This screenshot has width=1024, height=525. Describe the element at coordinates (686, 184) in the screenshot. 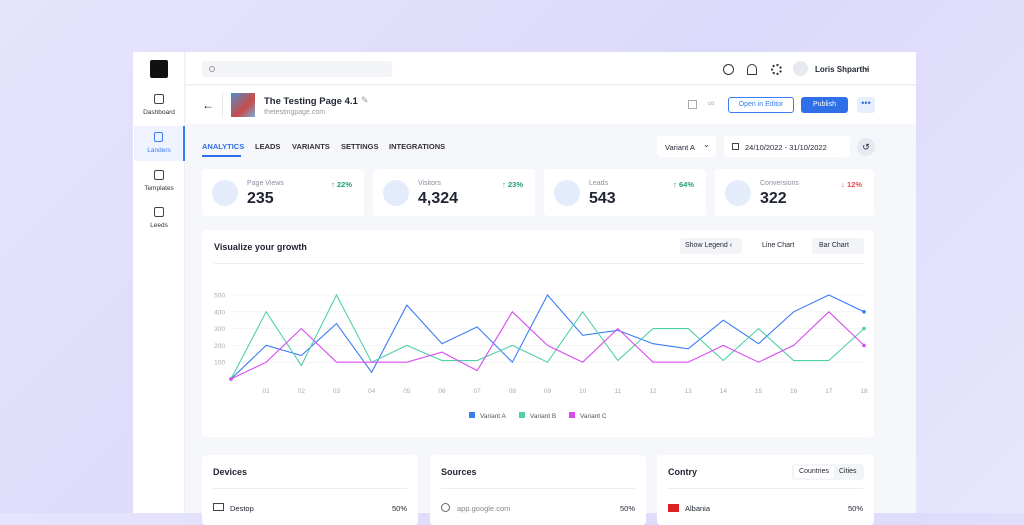

I see `stat-change-value: 64%` at that location.